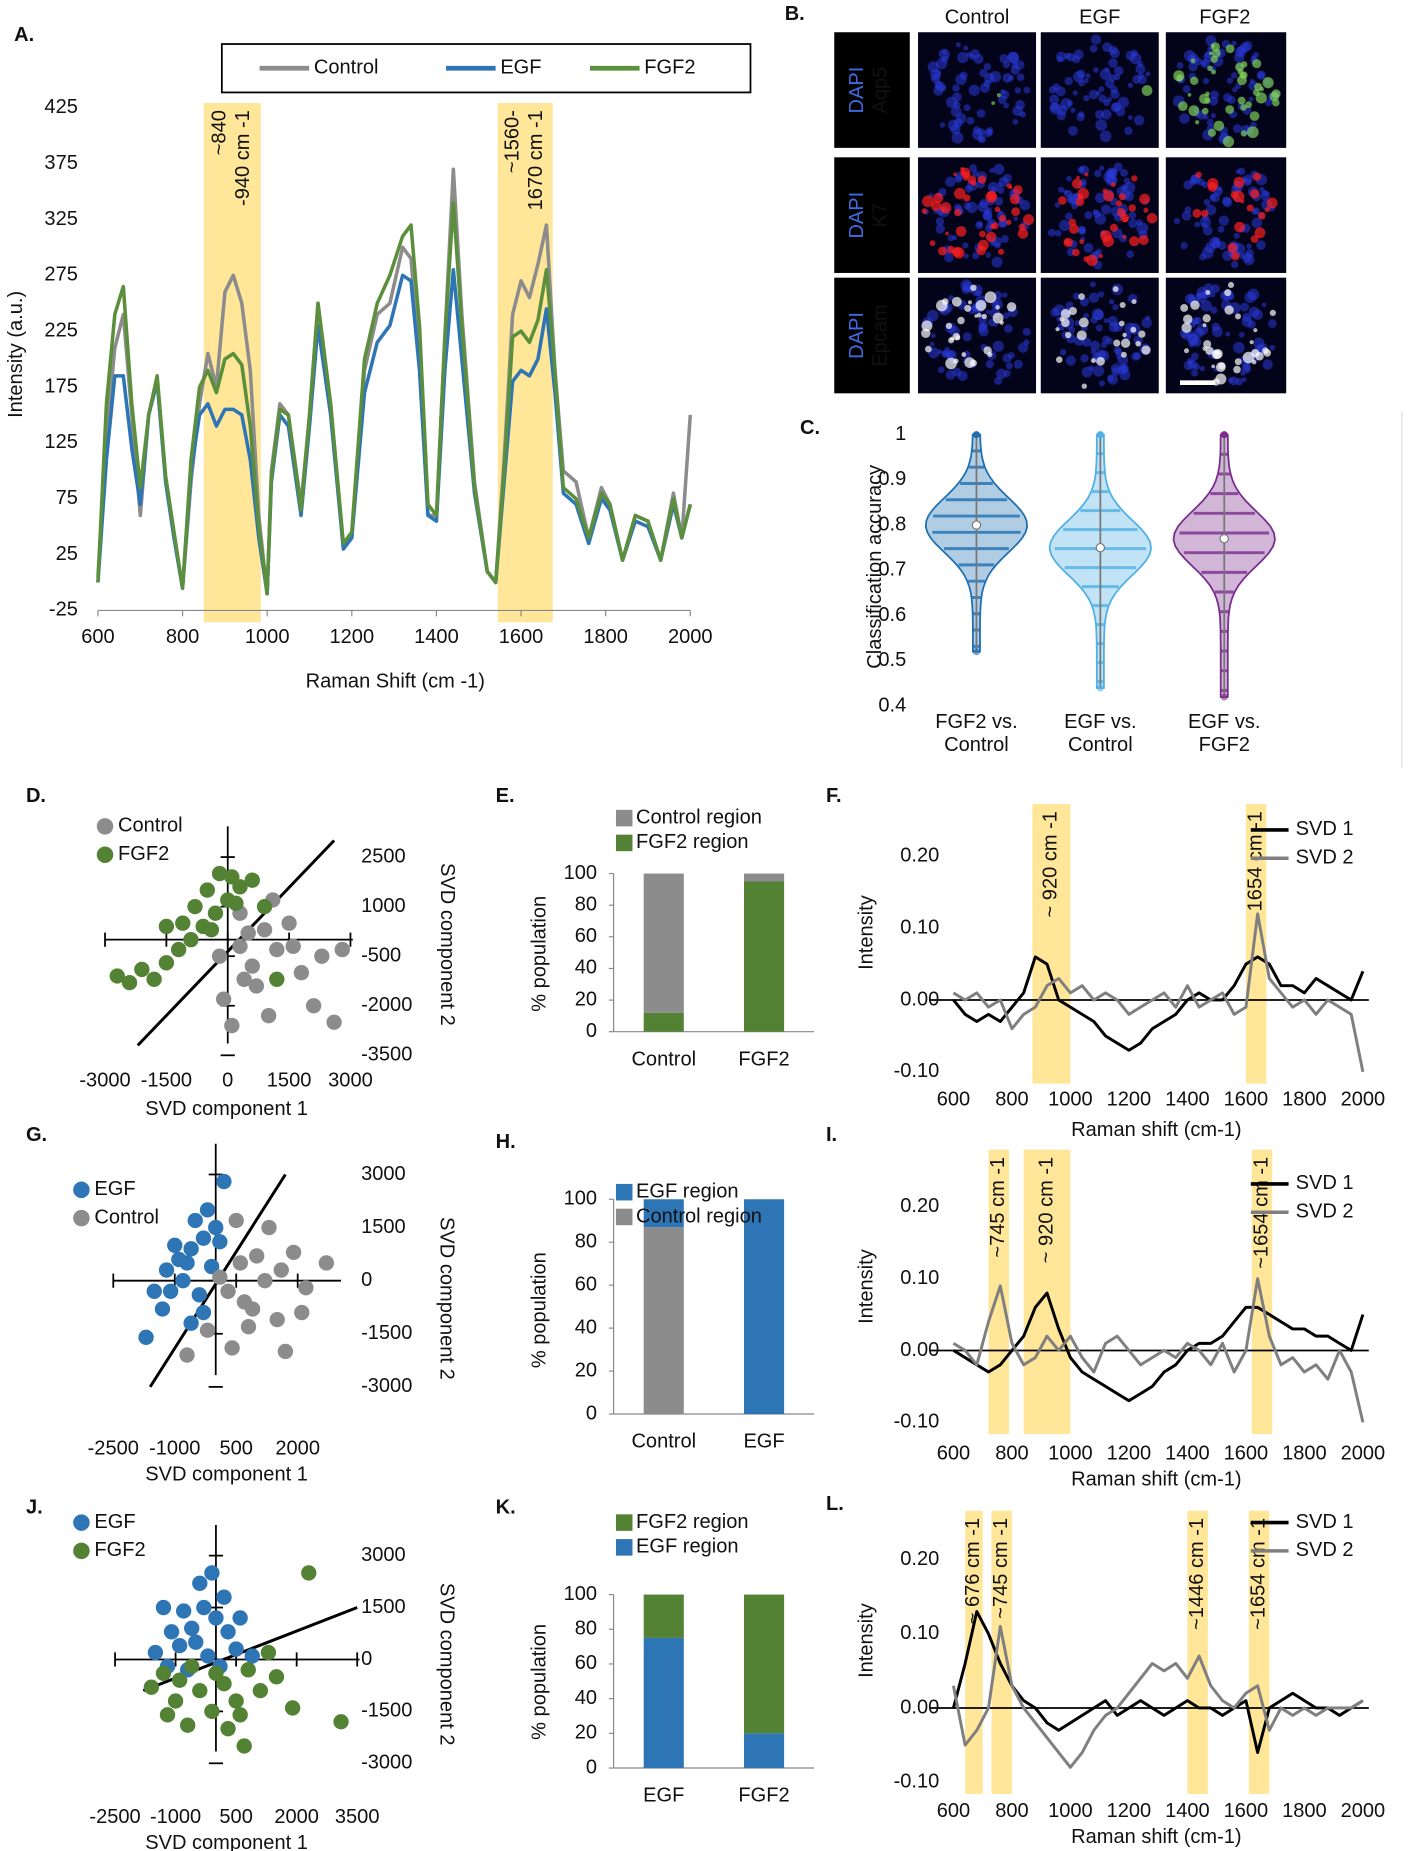  Describe the element at coordinates (1046, 1210) in the screenshot. I see `highlight-label: ~ 920 cm -1` at that location.